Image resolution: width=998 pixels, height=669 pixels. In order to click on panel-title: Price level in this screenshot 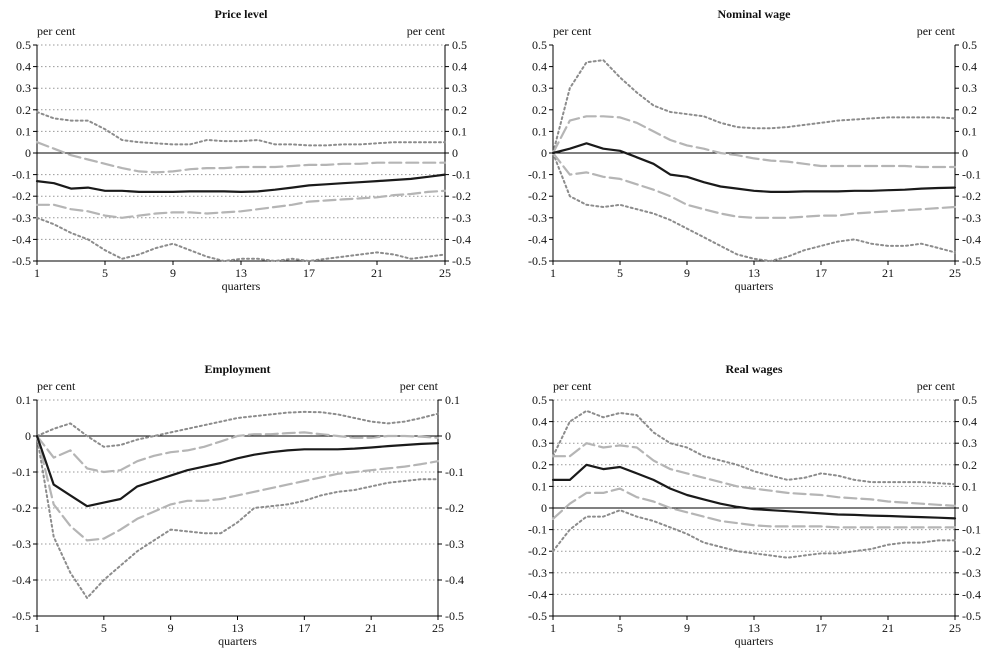, I will do `click(242, 14)`.